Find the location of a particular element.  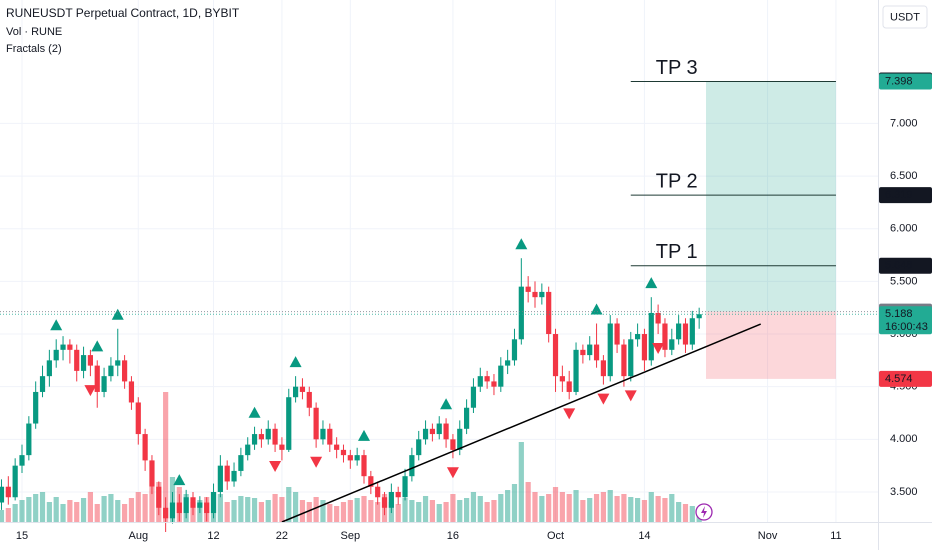

currency-box is located at coordinates (905, 17).